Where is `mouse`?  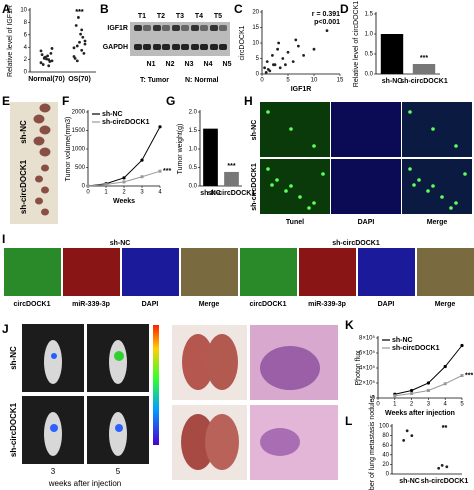
mouse is located at coordinates (53, 362).